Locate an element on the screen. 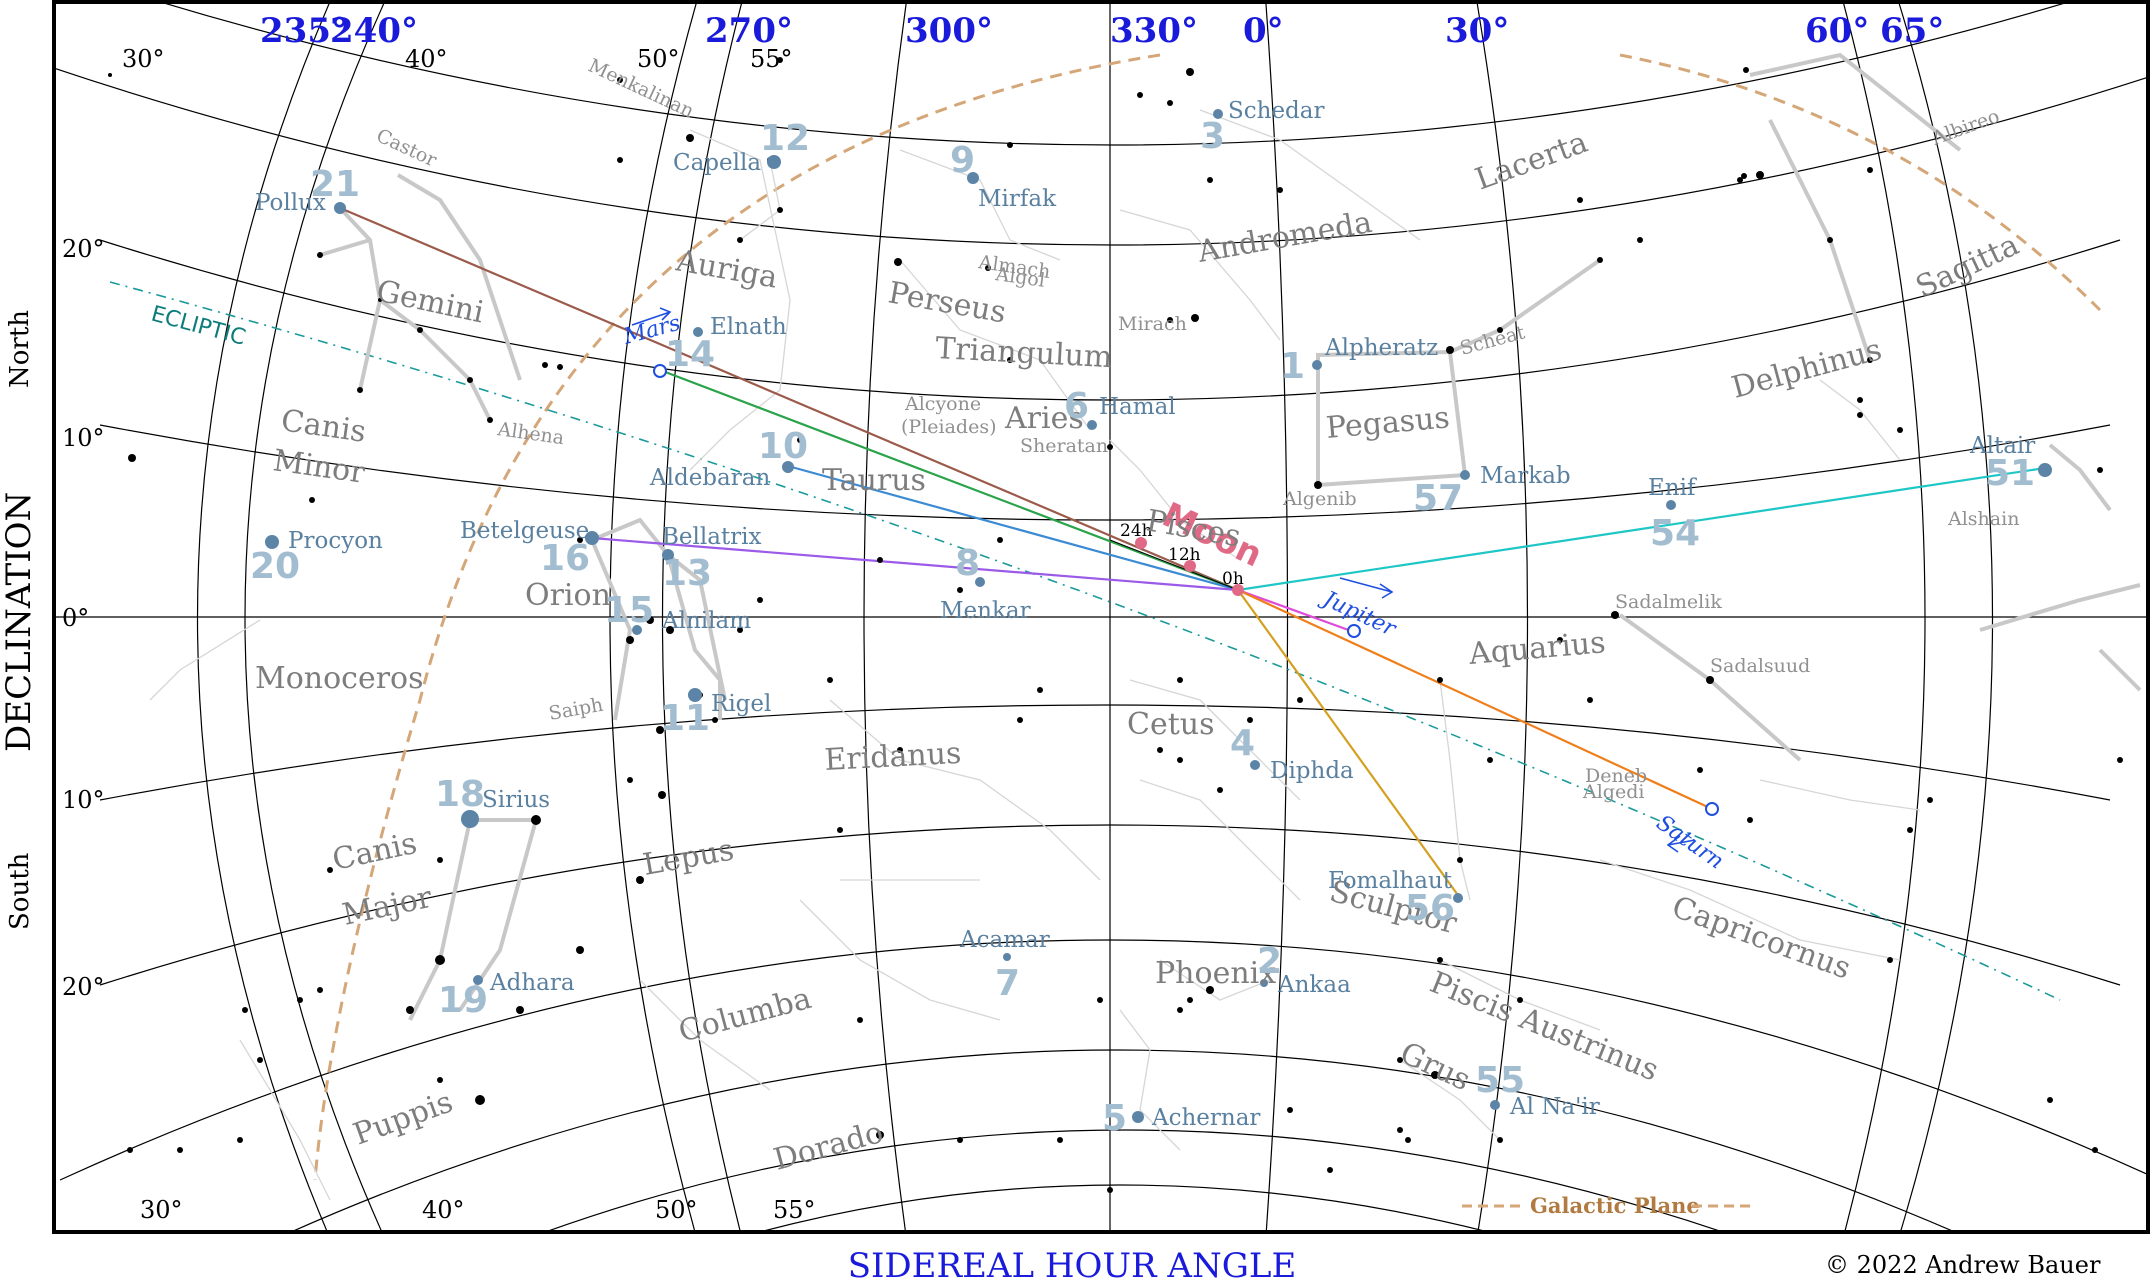 The width and height of the screenshot is (2156, 1288). star-number-label: 18 is located at coordinates (460, 794).